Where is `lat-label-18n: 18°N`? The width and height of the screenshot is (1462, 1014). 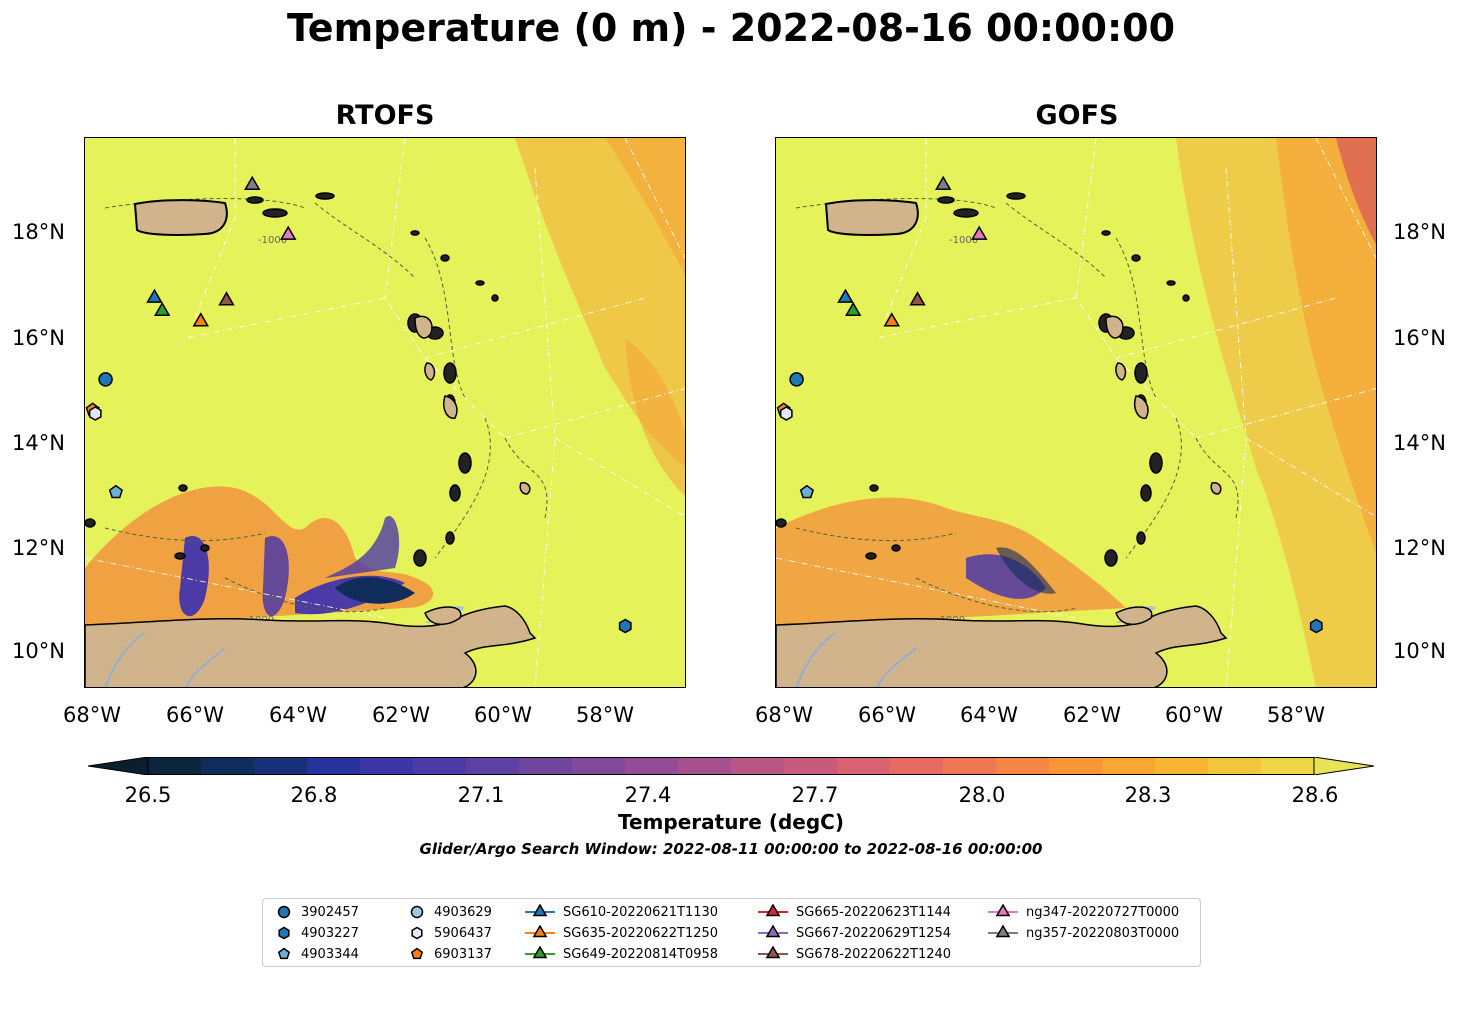 lat-label-18n: 18°N is located at coordinates (38, 232).